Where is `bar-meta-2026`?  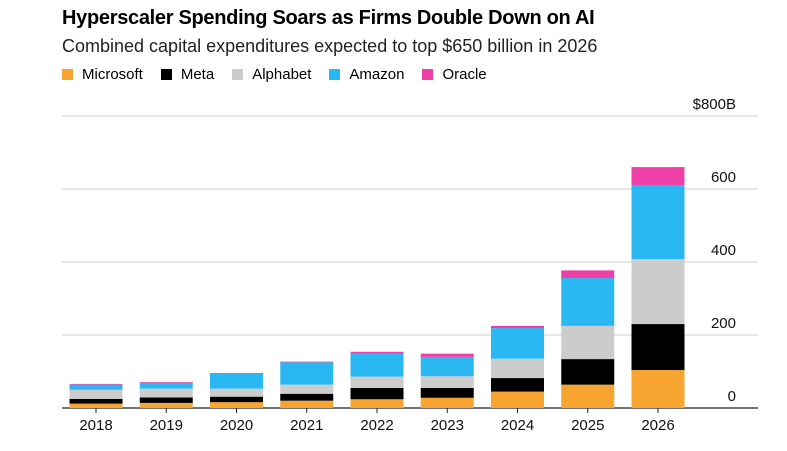
bar-meta-2026 is located at coordinates (658, 347).